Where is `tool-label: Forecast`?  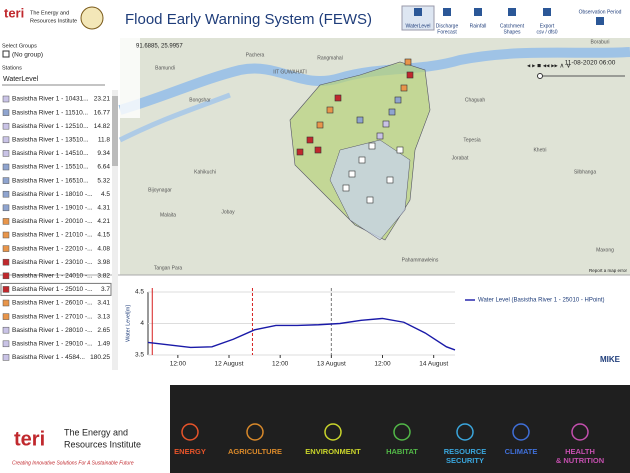
tool-label: Forecast is located at coordinates (447, 32).